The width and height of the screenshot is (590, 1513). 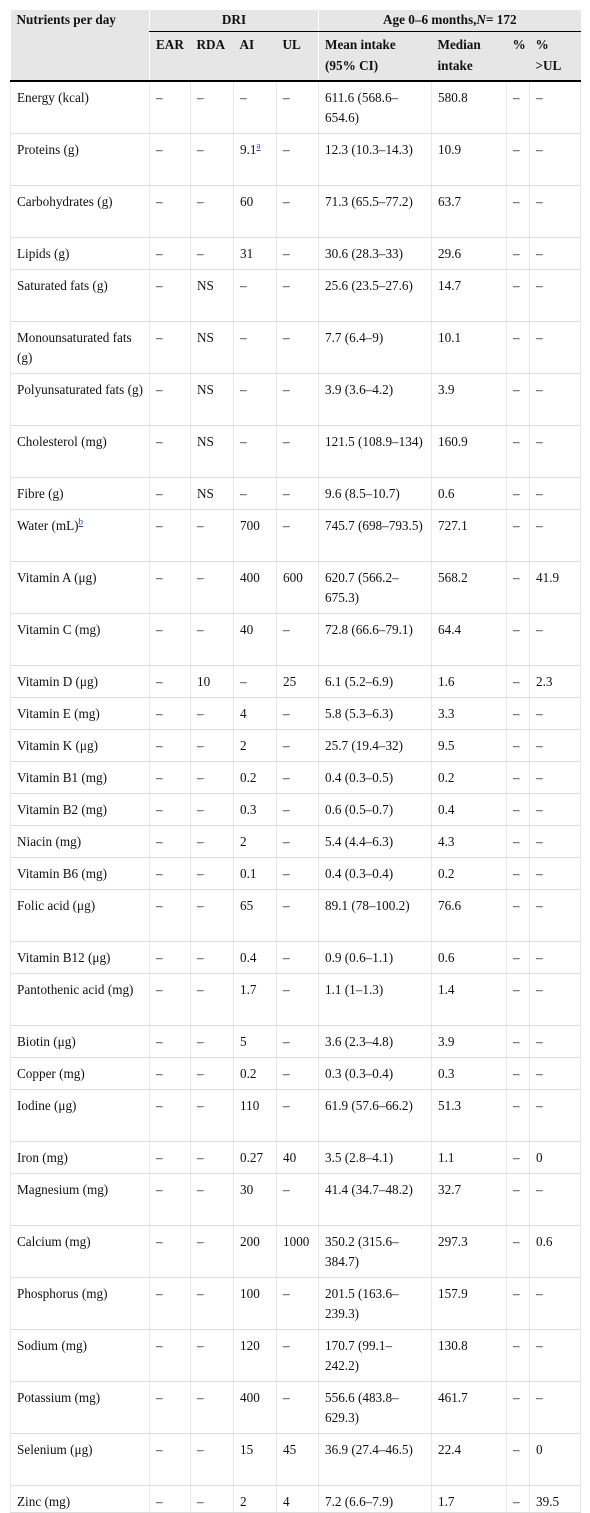 I want to click on rda-value-text: NS, so click(x=205, y=441).